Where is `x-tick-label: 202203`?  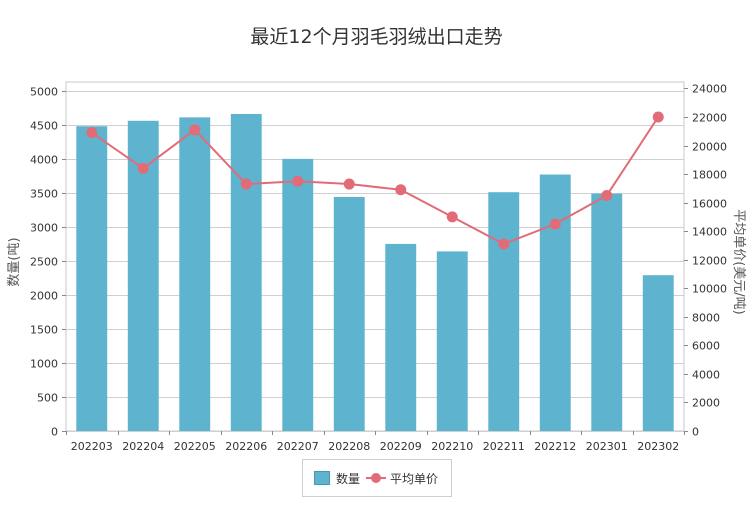 x-tick-label: 202203 is located at coordinates (92, 446).